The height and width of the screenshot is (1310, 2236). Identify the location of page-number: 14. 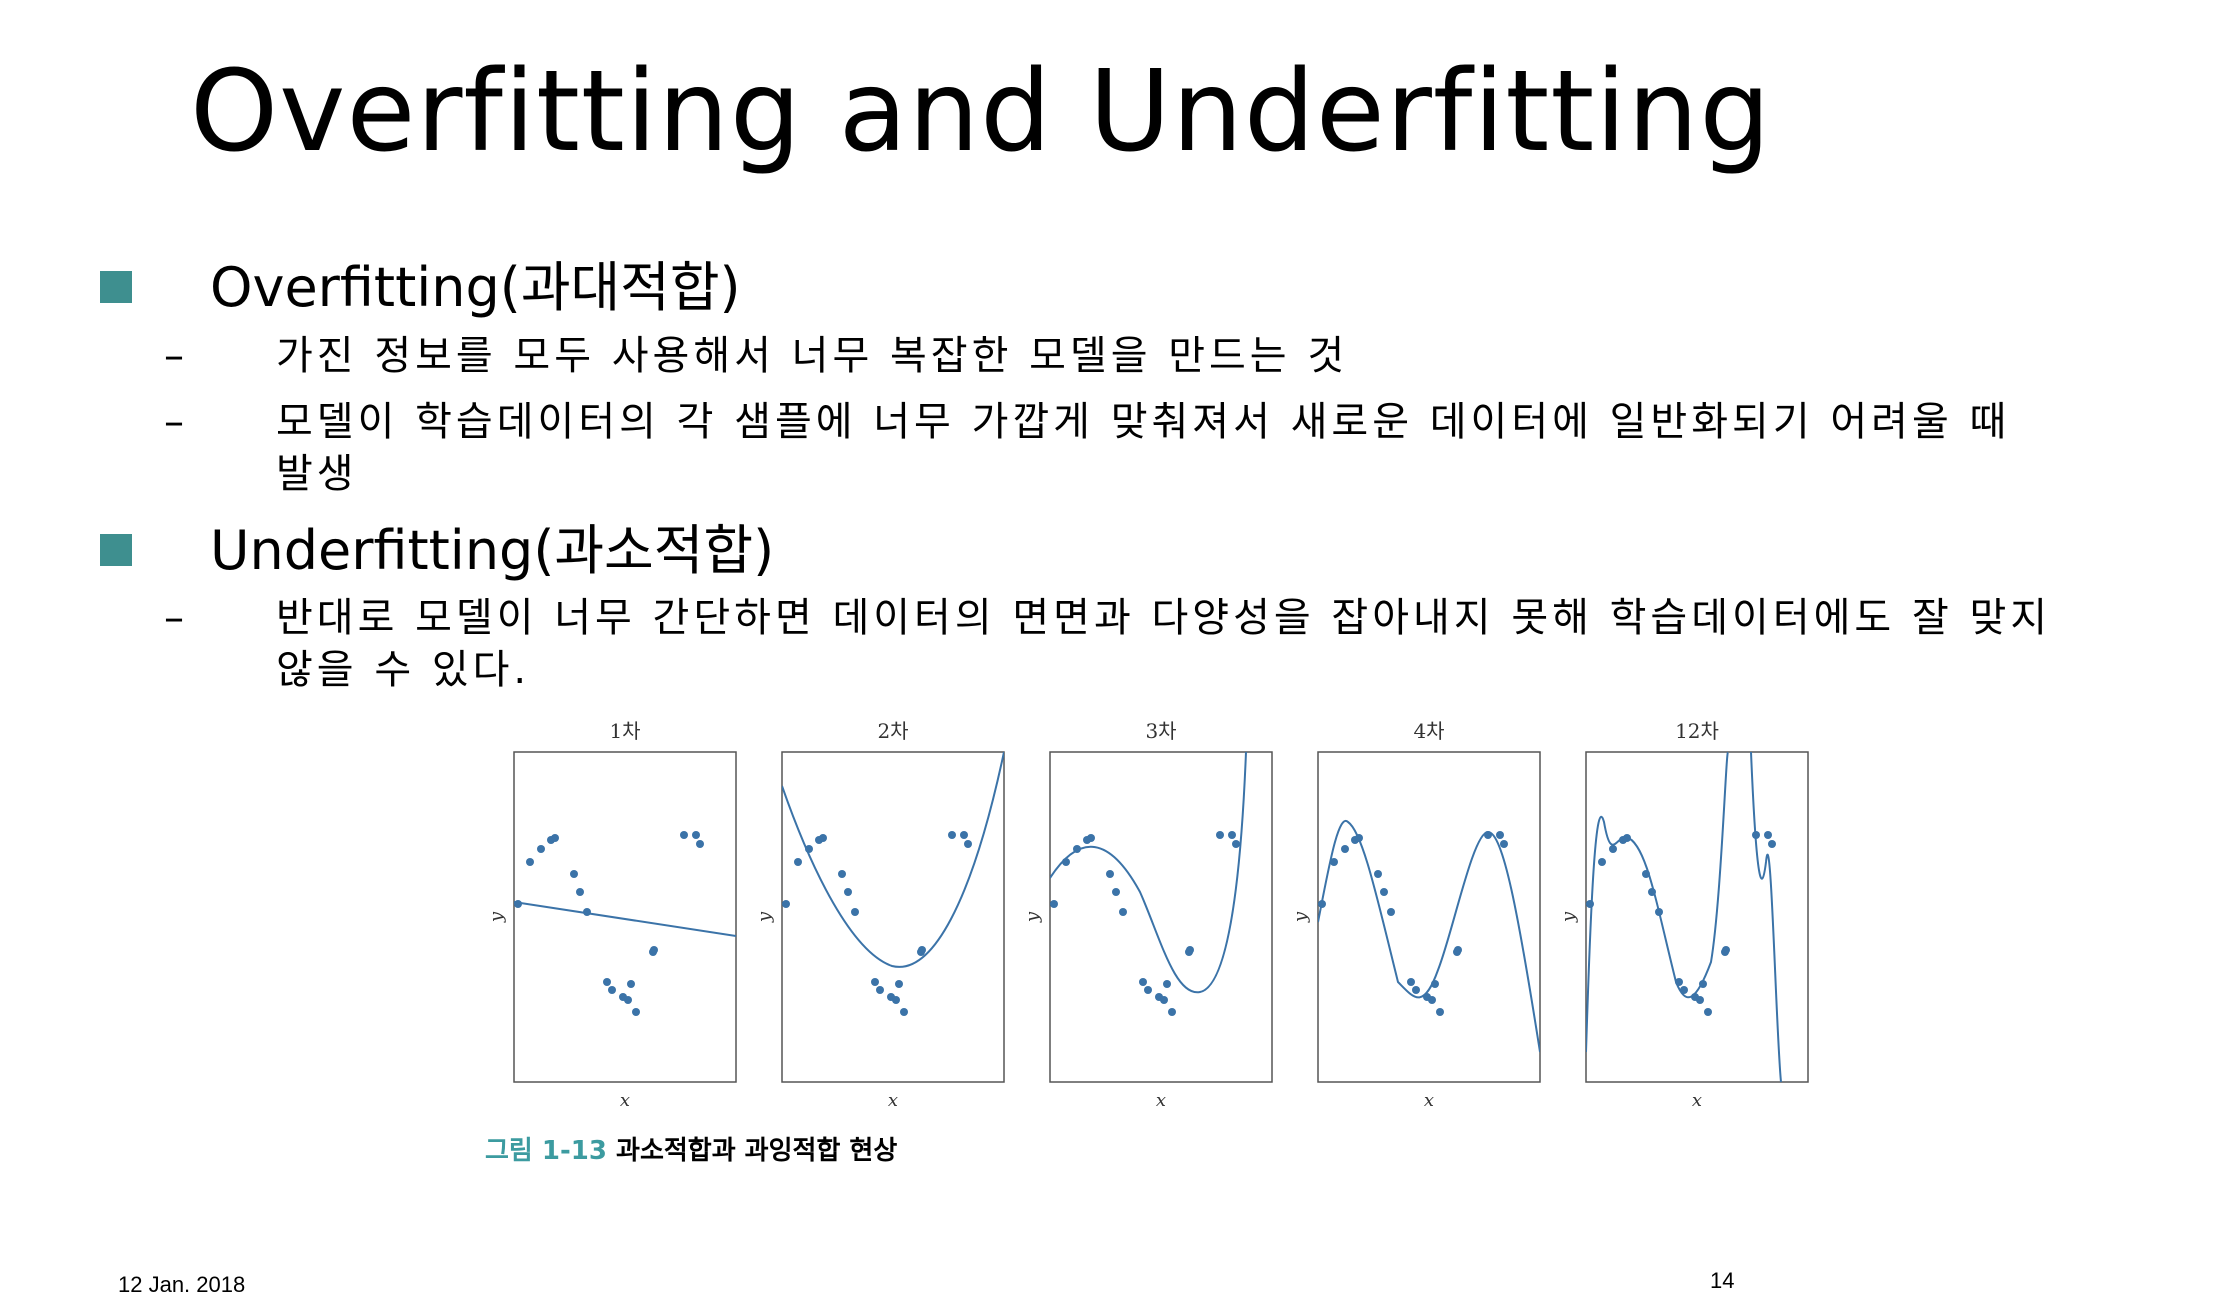
(1722, 1280).